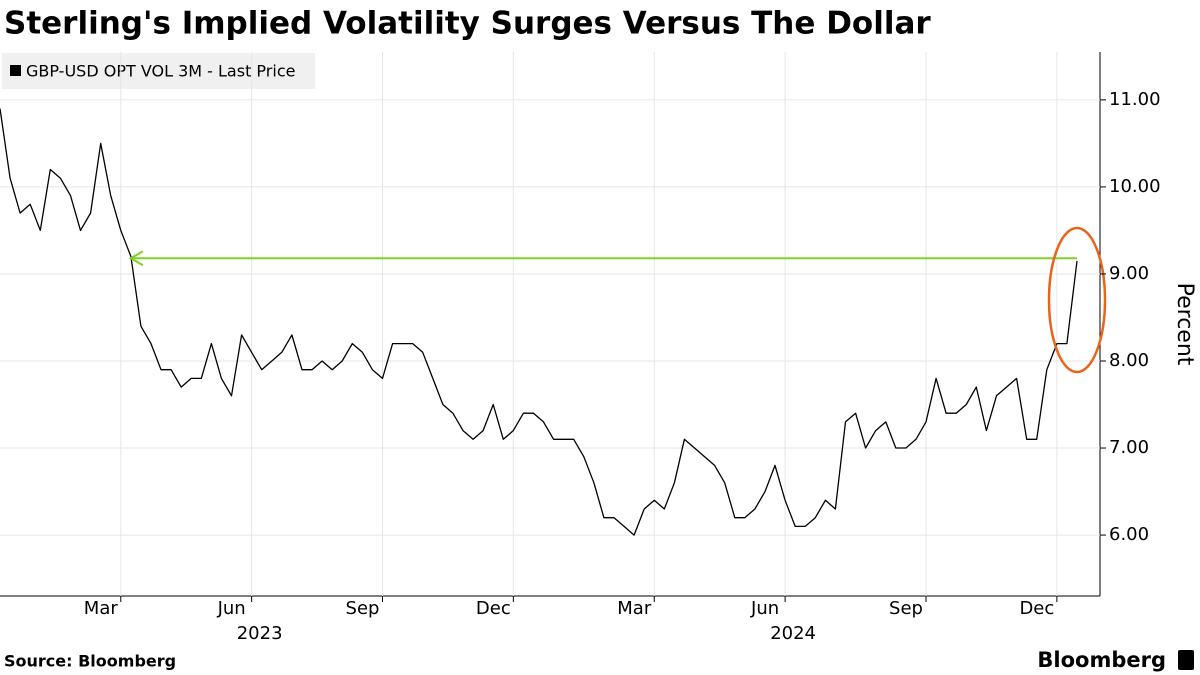 This screenshot has width=1200, height=675. Describe the element at coordinates (136, 258) in the screenshot. I see `reference-arrowhead` at that location.